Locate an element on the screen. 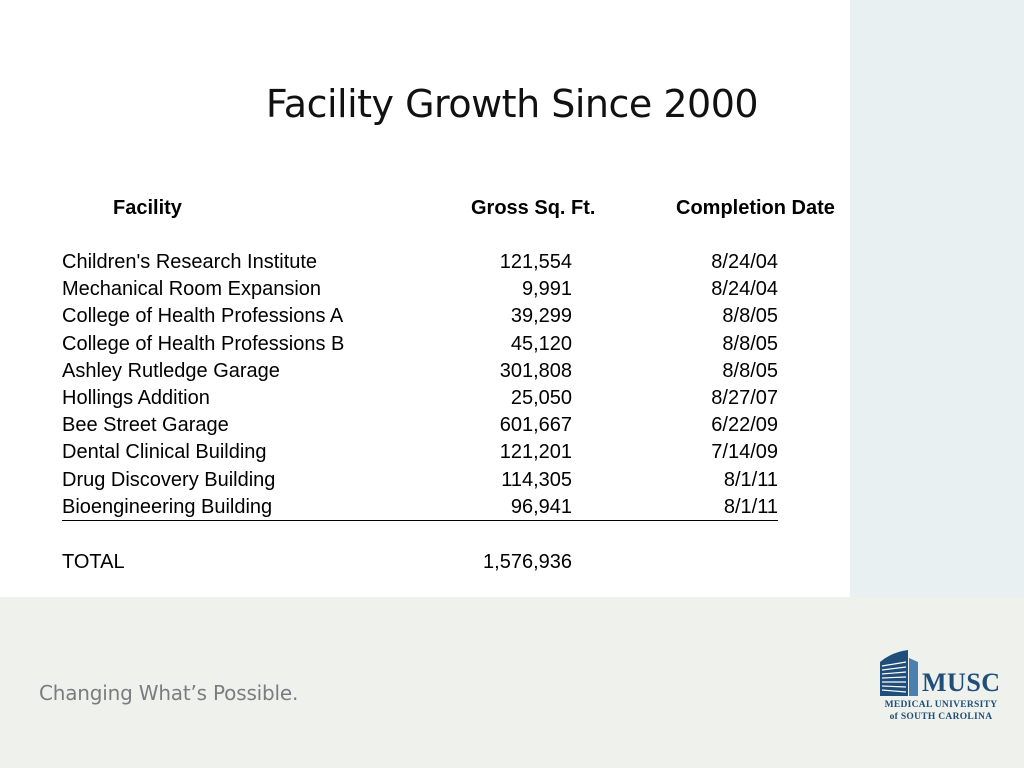 This screenshot has width=1024, height=768. facility-name: Bioengineering Building is located at coordinates (167, 506).